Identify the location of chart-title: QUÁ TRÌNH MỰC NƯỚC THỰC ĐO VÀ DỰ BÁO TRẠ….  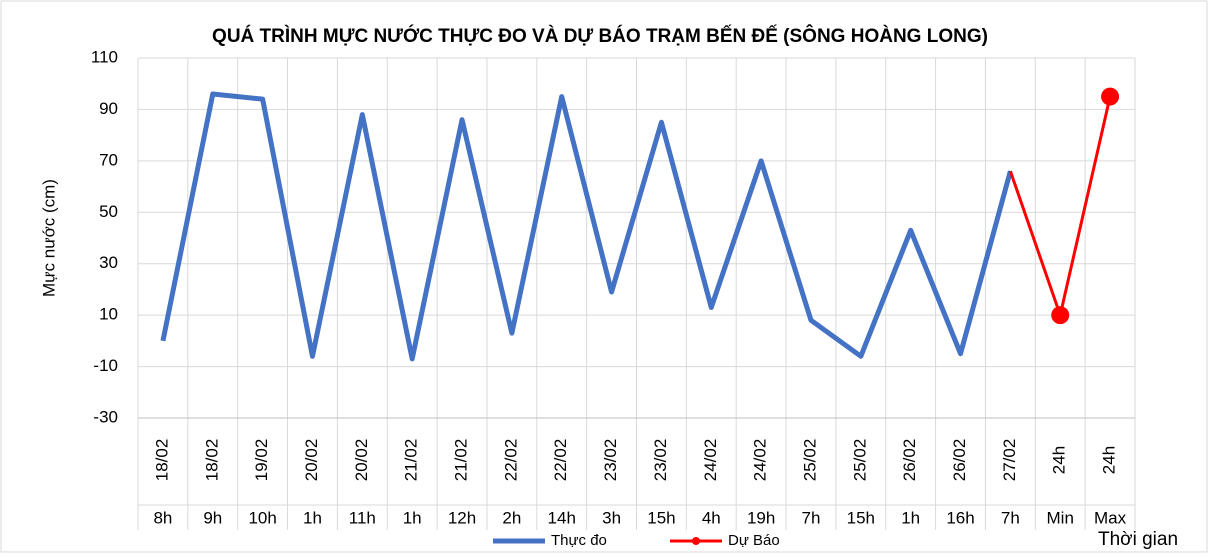
(600, 36).